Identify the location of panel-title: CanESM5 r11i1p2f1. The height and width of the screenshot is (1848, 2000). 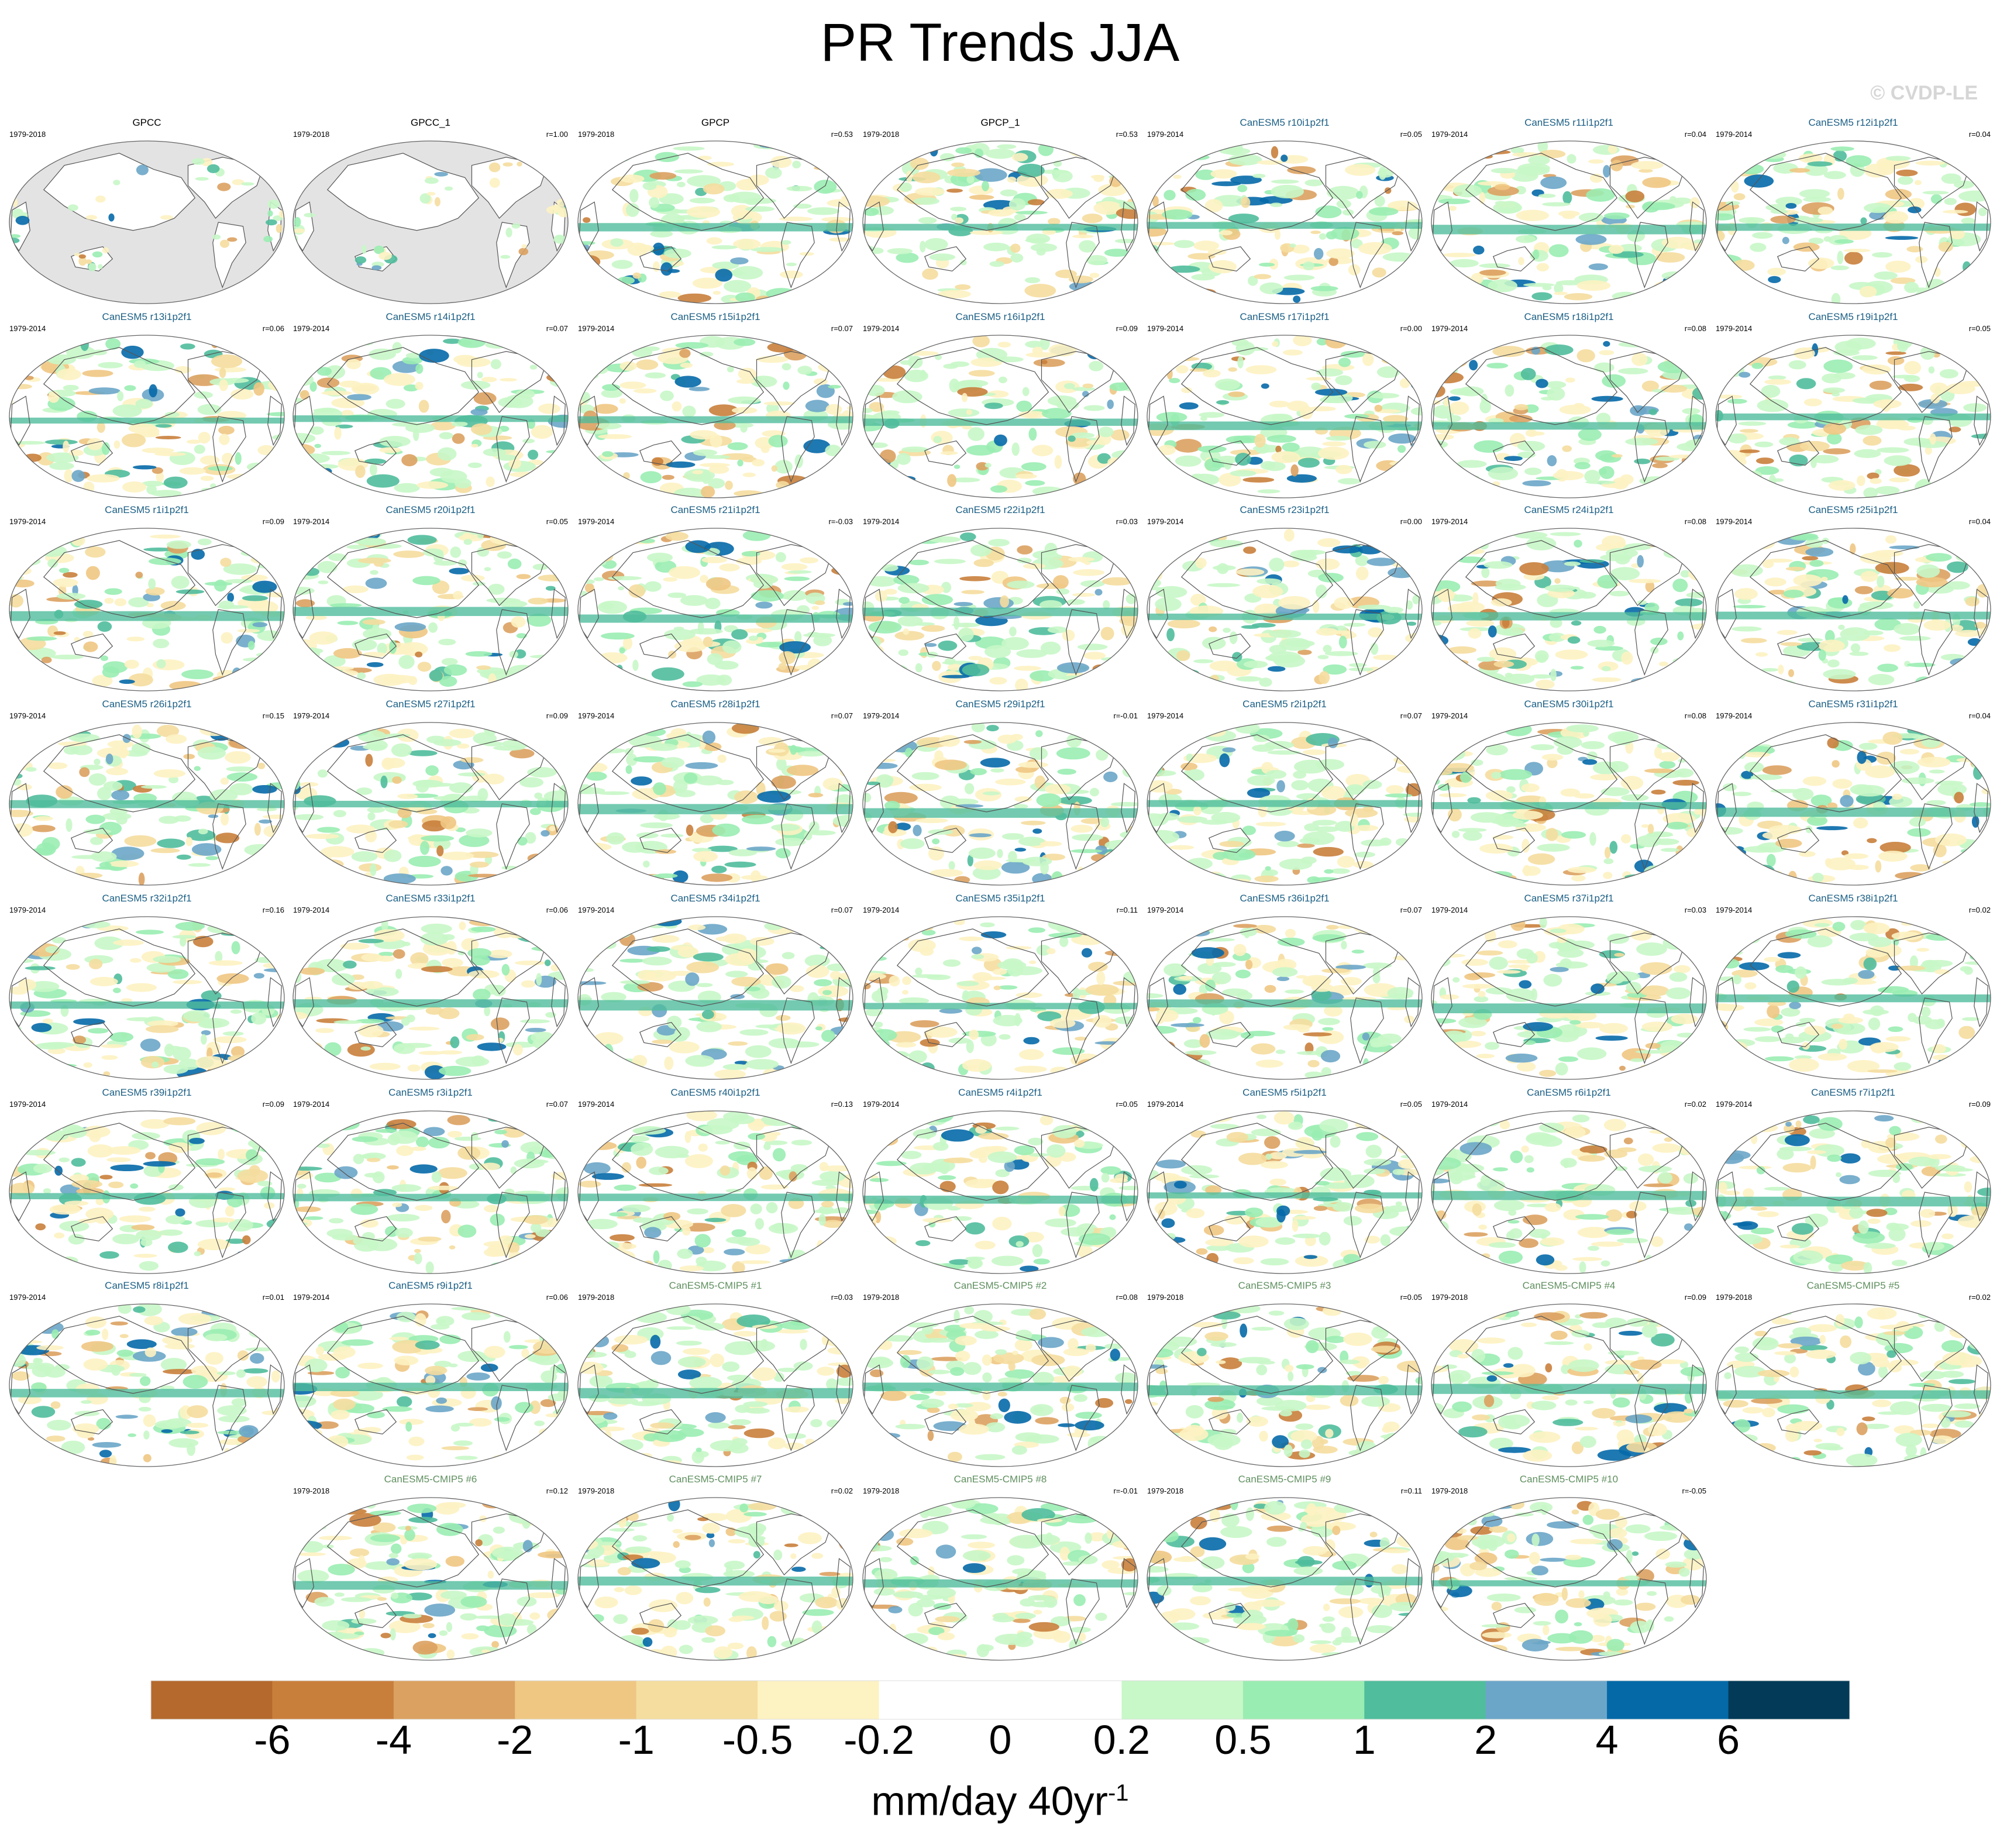
(1568, 122).